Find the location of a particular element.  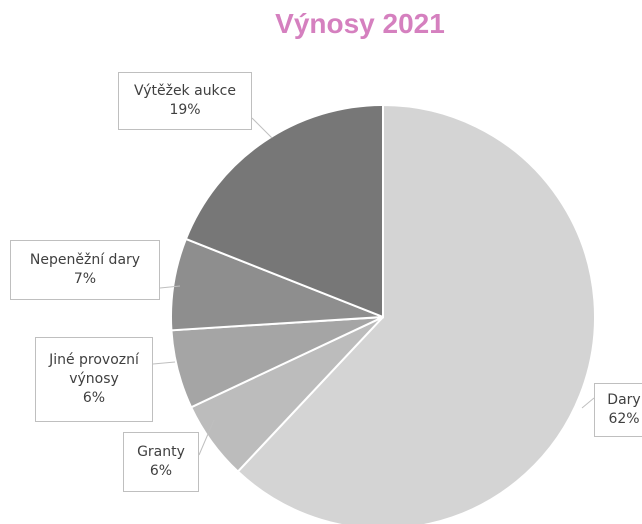

category-label: Jiné provozní výnosy is located at coordinates (94, 369).